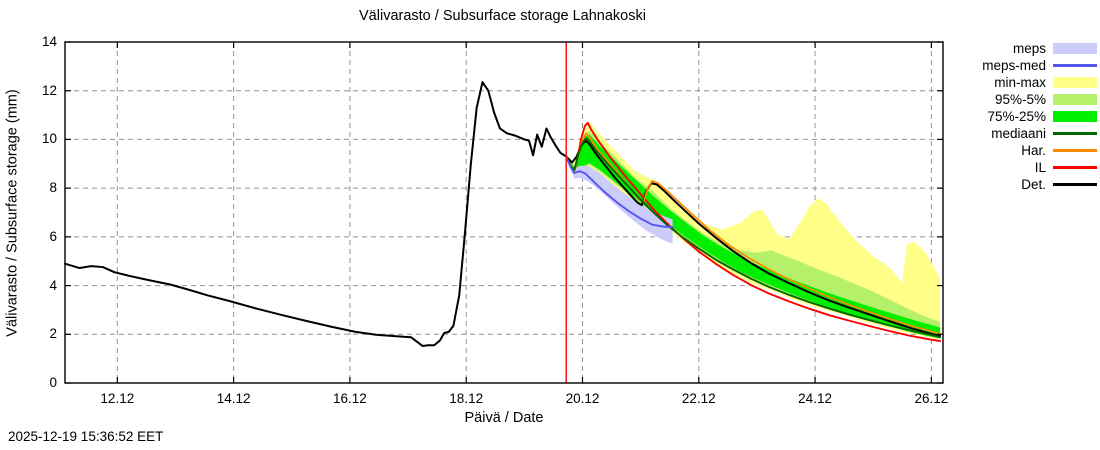  I want to click on legend-item-mediaani: mediaani, so click(1031, 133).